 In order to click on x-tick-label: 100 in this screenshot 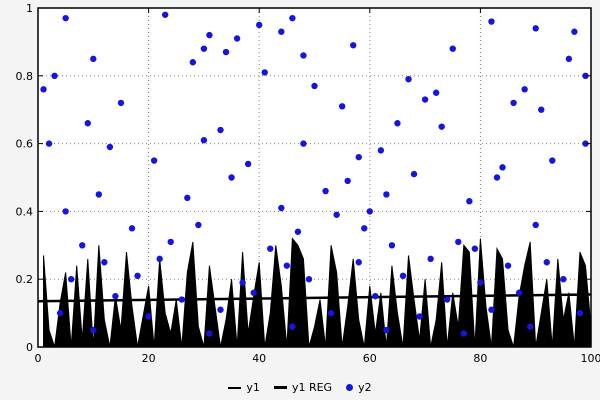, I will do `click(590, 358)`.